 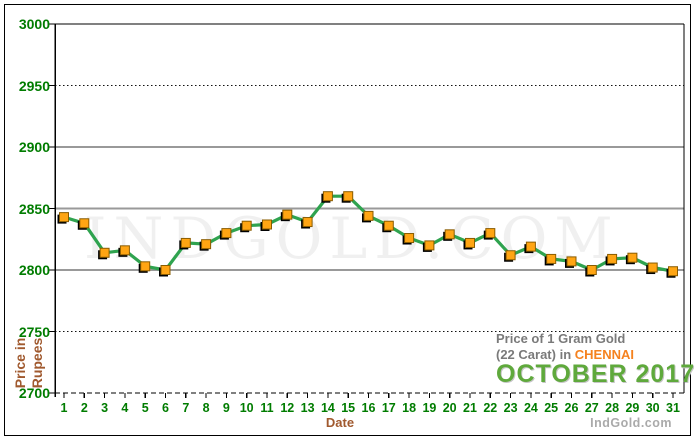 What do you see at coordinates (604, 354) in the screenshot?
I see `annotation-city: CHENNAI` at bounding box center [604, 354].